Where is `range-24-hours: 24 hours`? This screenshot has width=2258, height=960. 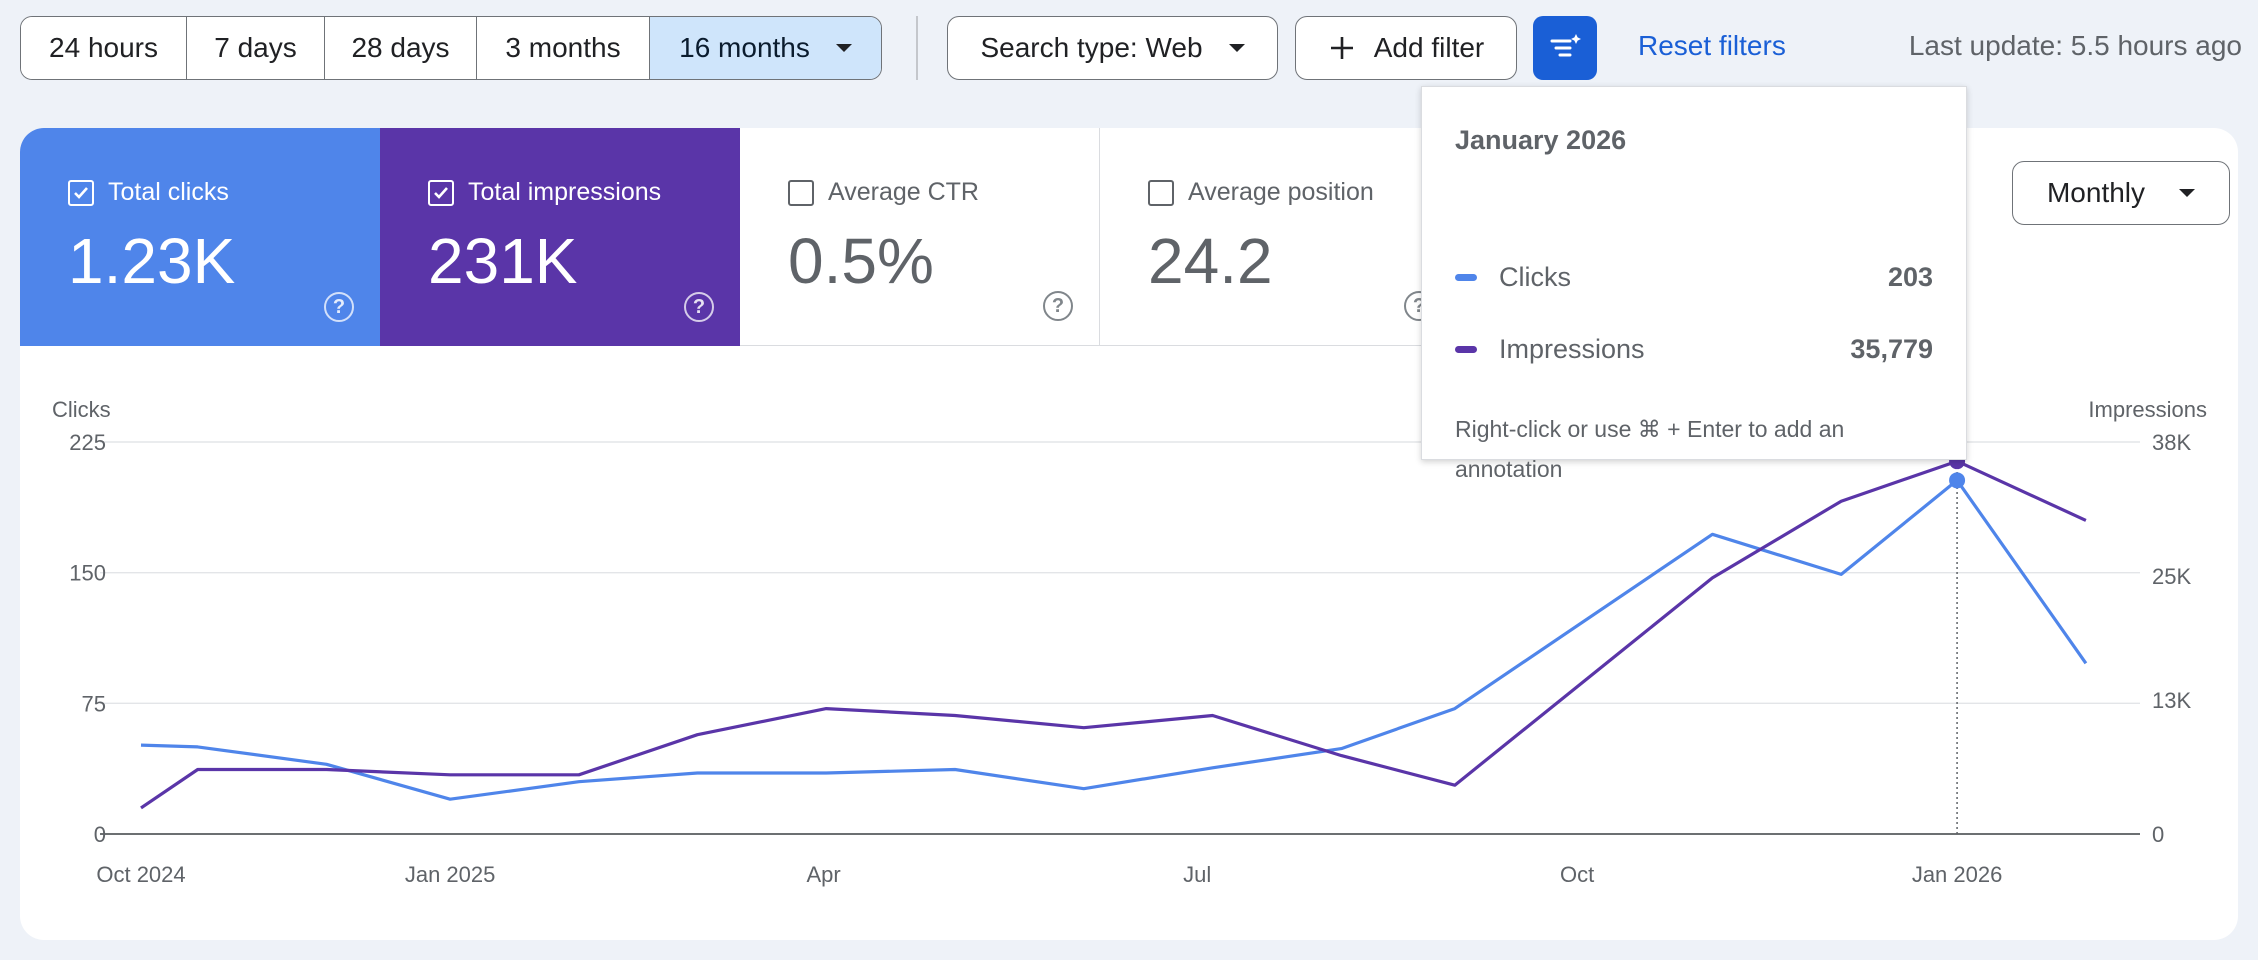
range-24-hours: 24 hours is located at coordinates (104, 48).